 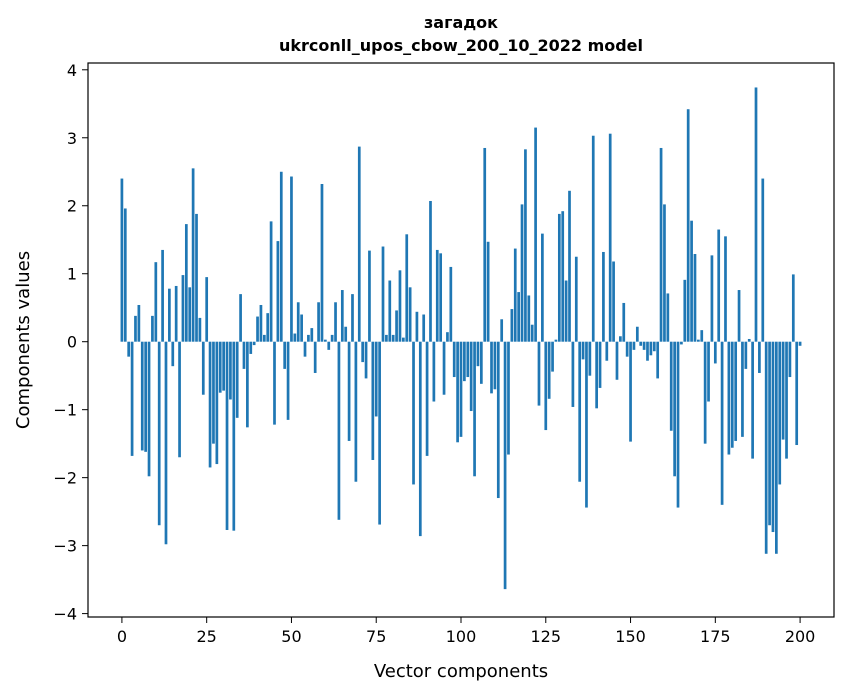 I want to click on x-tick-label: 125, so click(x=545, y=636).